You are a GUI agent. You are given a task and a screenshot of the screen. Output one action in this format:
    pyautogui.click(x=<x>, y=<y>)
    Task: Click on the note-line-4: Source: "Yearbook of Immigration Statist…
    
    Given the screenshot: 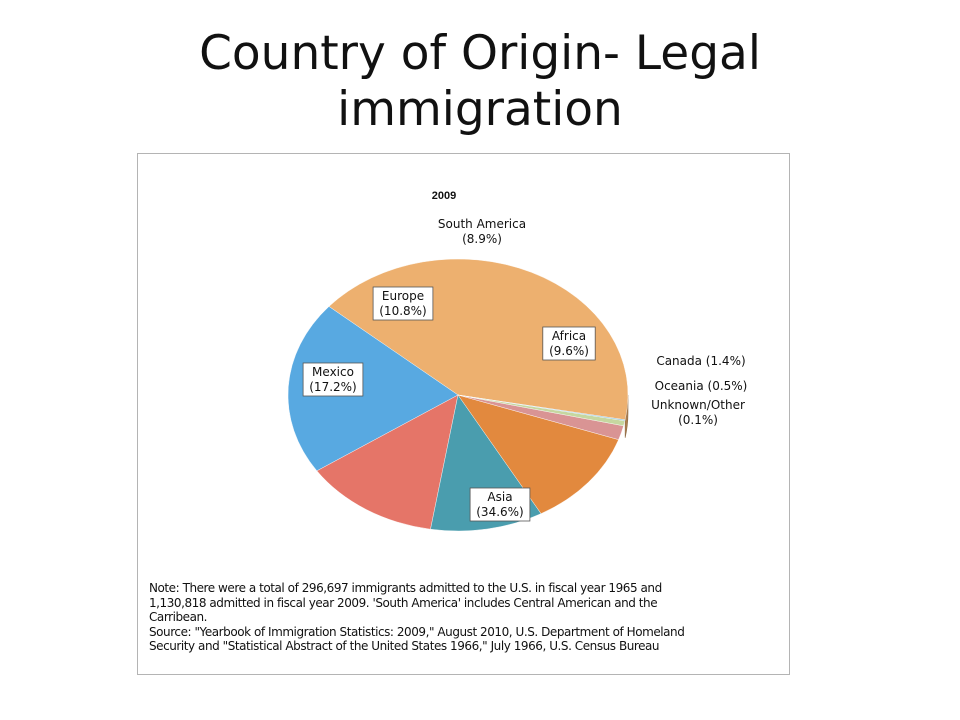 What is the action you would take?
    pyautogui.click(x=417, y=631)
    